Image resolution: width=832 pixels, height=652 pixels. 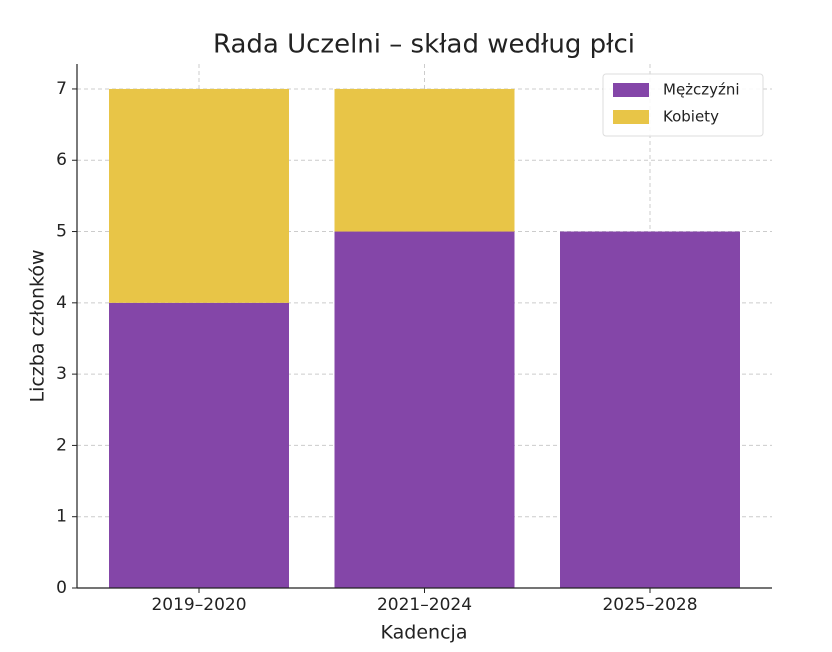 I want to click on x-tick-label: 2019–2020, so click(x=198, y=605).